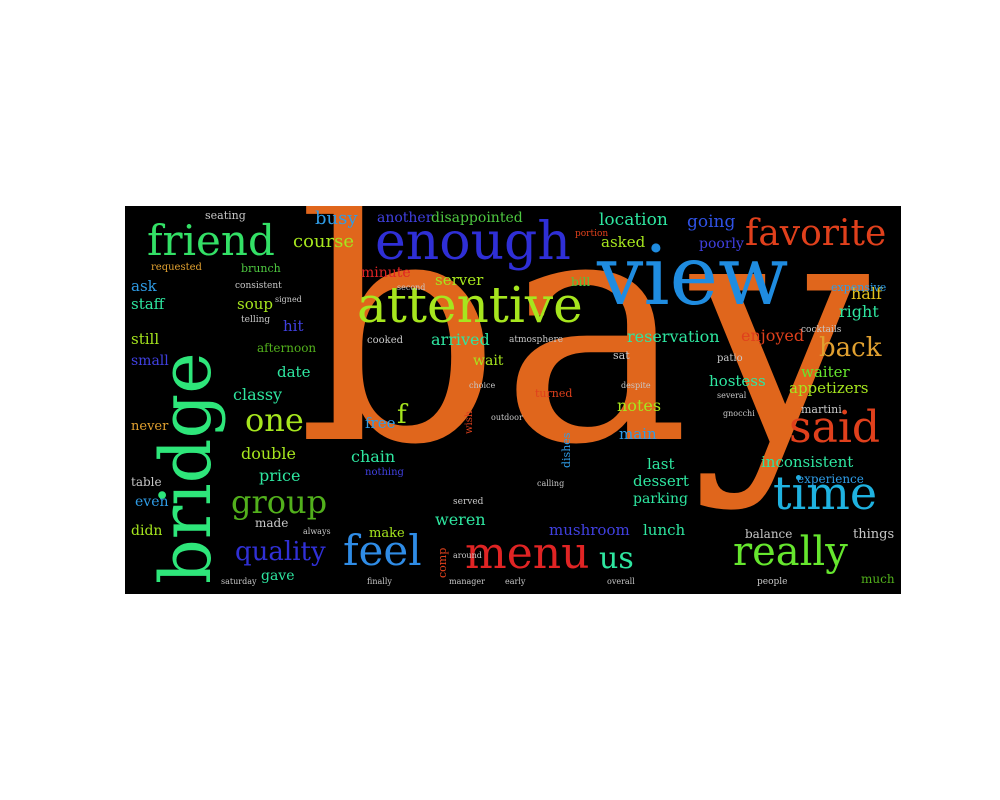 This screenshot has height=800, width=1000. What do you see at coordinates (384, 472) in the screenshot?
I see `word-nothing: nothing` at bounding box center [384, 472].